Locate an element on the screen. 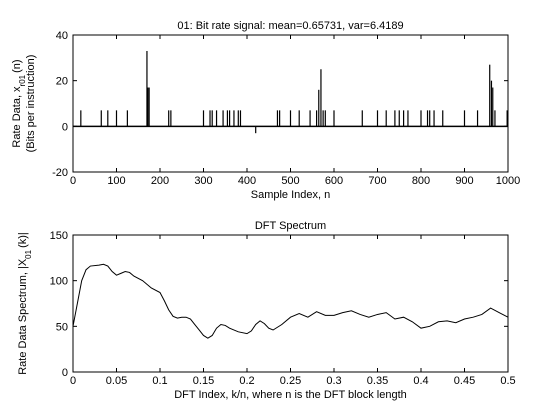  x-tick-label: 500 is located at coordinates (290, 181).